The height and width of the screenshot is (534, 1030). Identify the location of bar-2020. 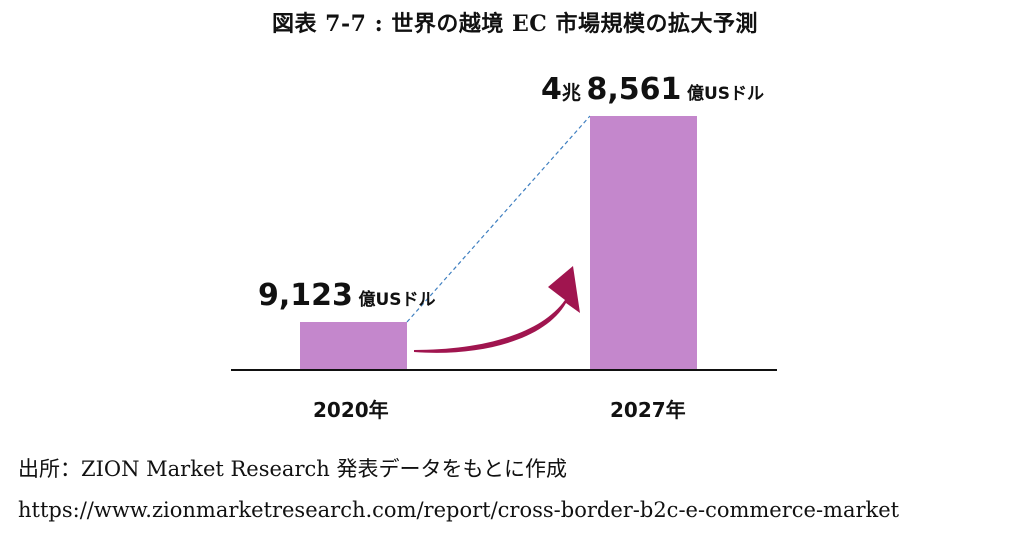
(353, 346).